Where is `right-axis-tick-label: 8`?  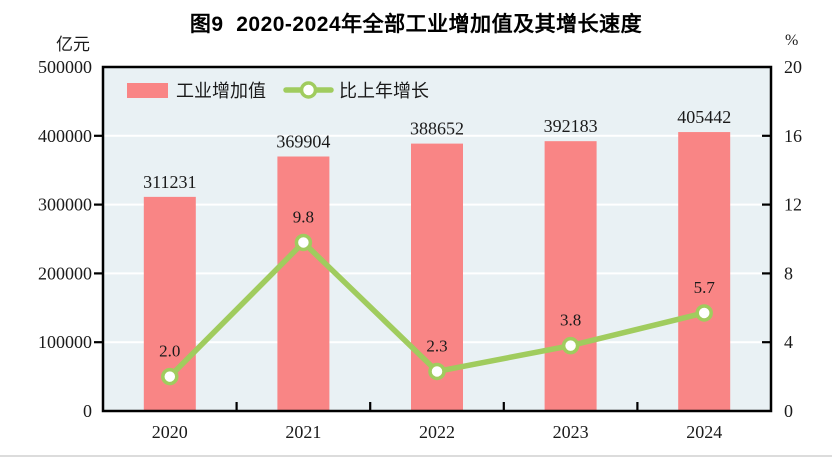 right-axis-tick-label: 8 is located at coordinates (788, 273).